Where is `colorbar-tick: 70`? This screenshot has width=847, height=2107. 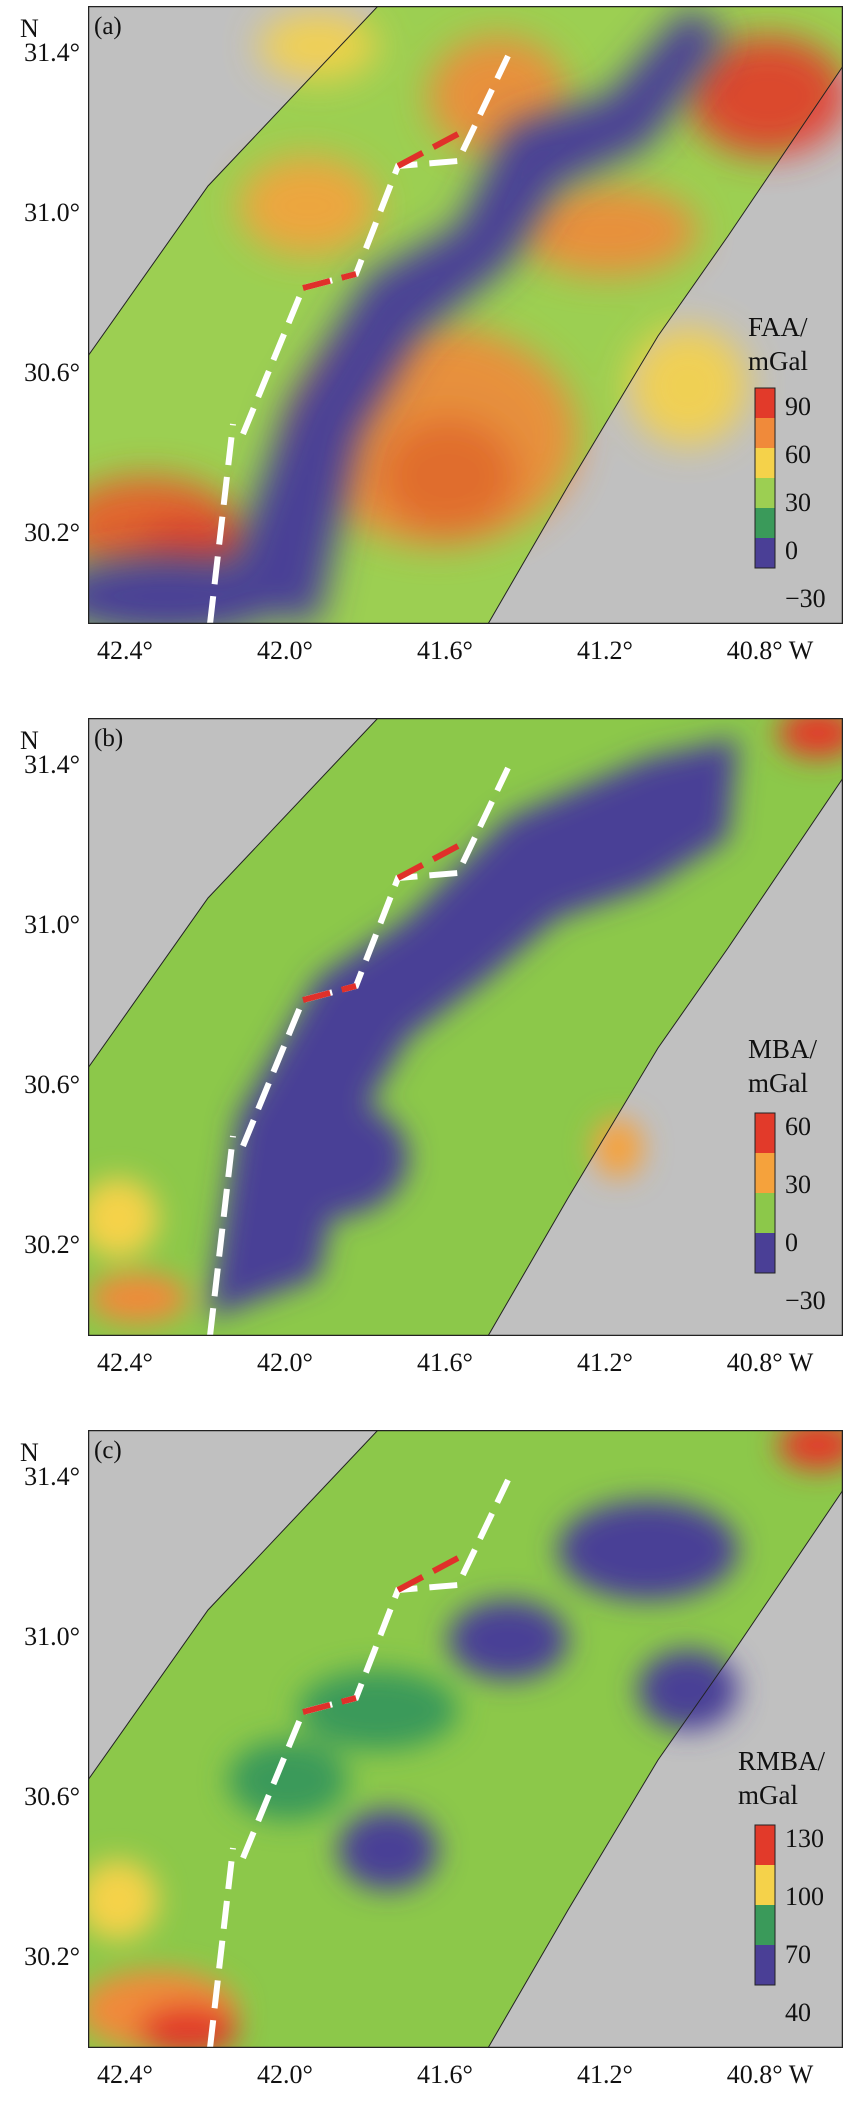
colorbar-tick: 70 is located at coordinates (798, 1954).